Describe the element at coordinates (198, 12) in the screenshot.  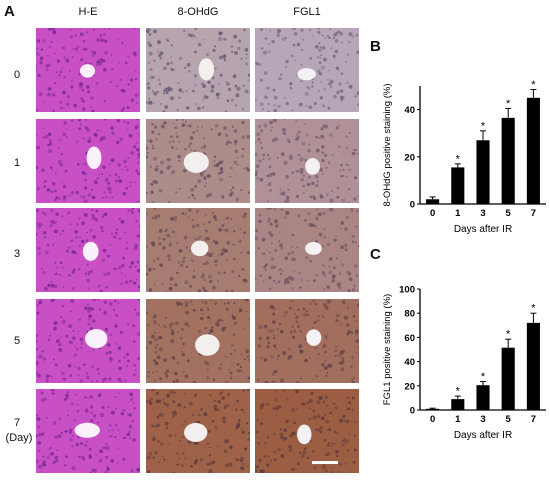
I see `column-heading-8ohdg: 8-OHdG` at that location.